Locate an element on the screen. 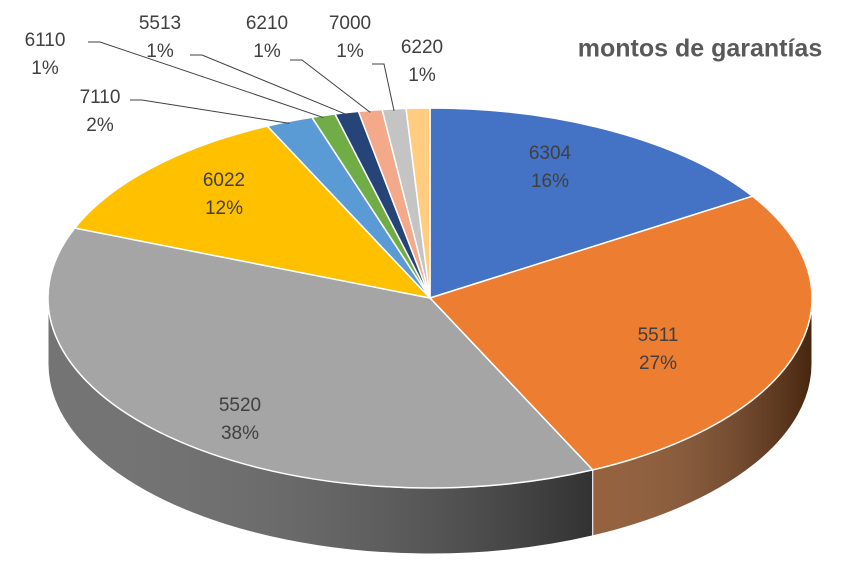  value-label: 16% is located at coordinates (550, 181).